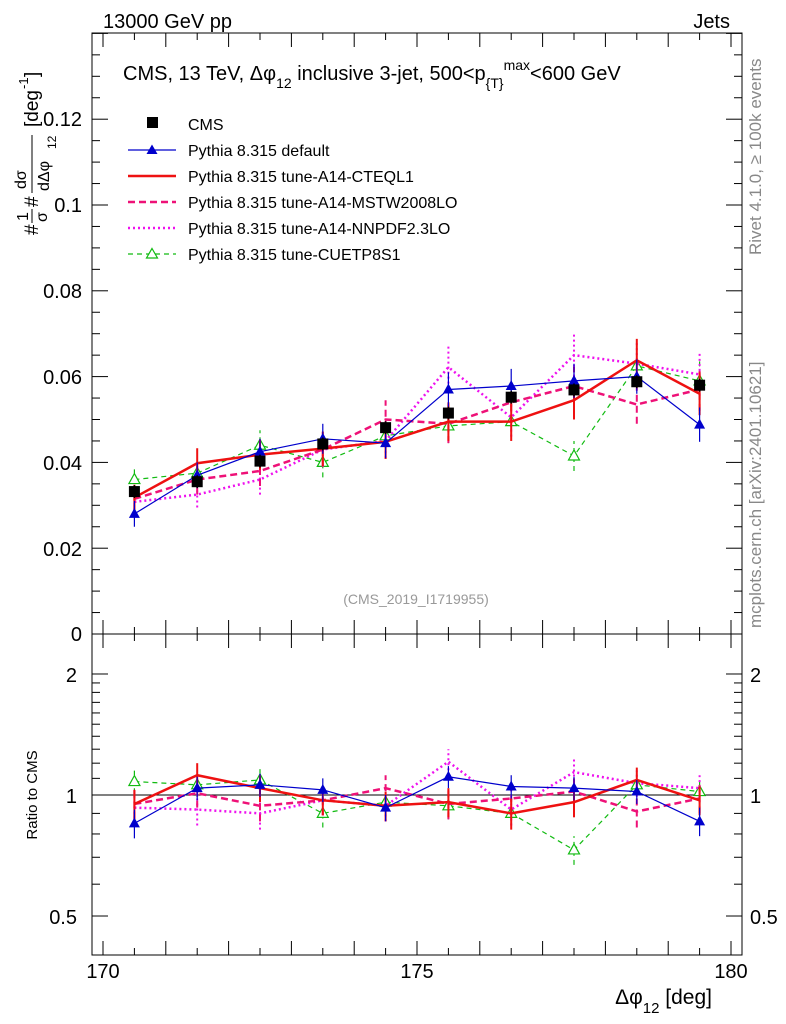  Describe the element at coordinates (62, 550) in the screenshot. I see `main-y-tick-label-1: 0.02` at that location.